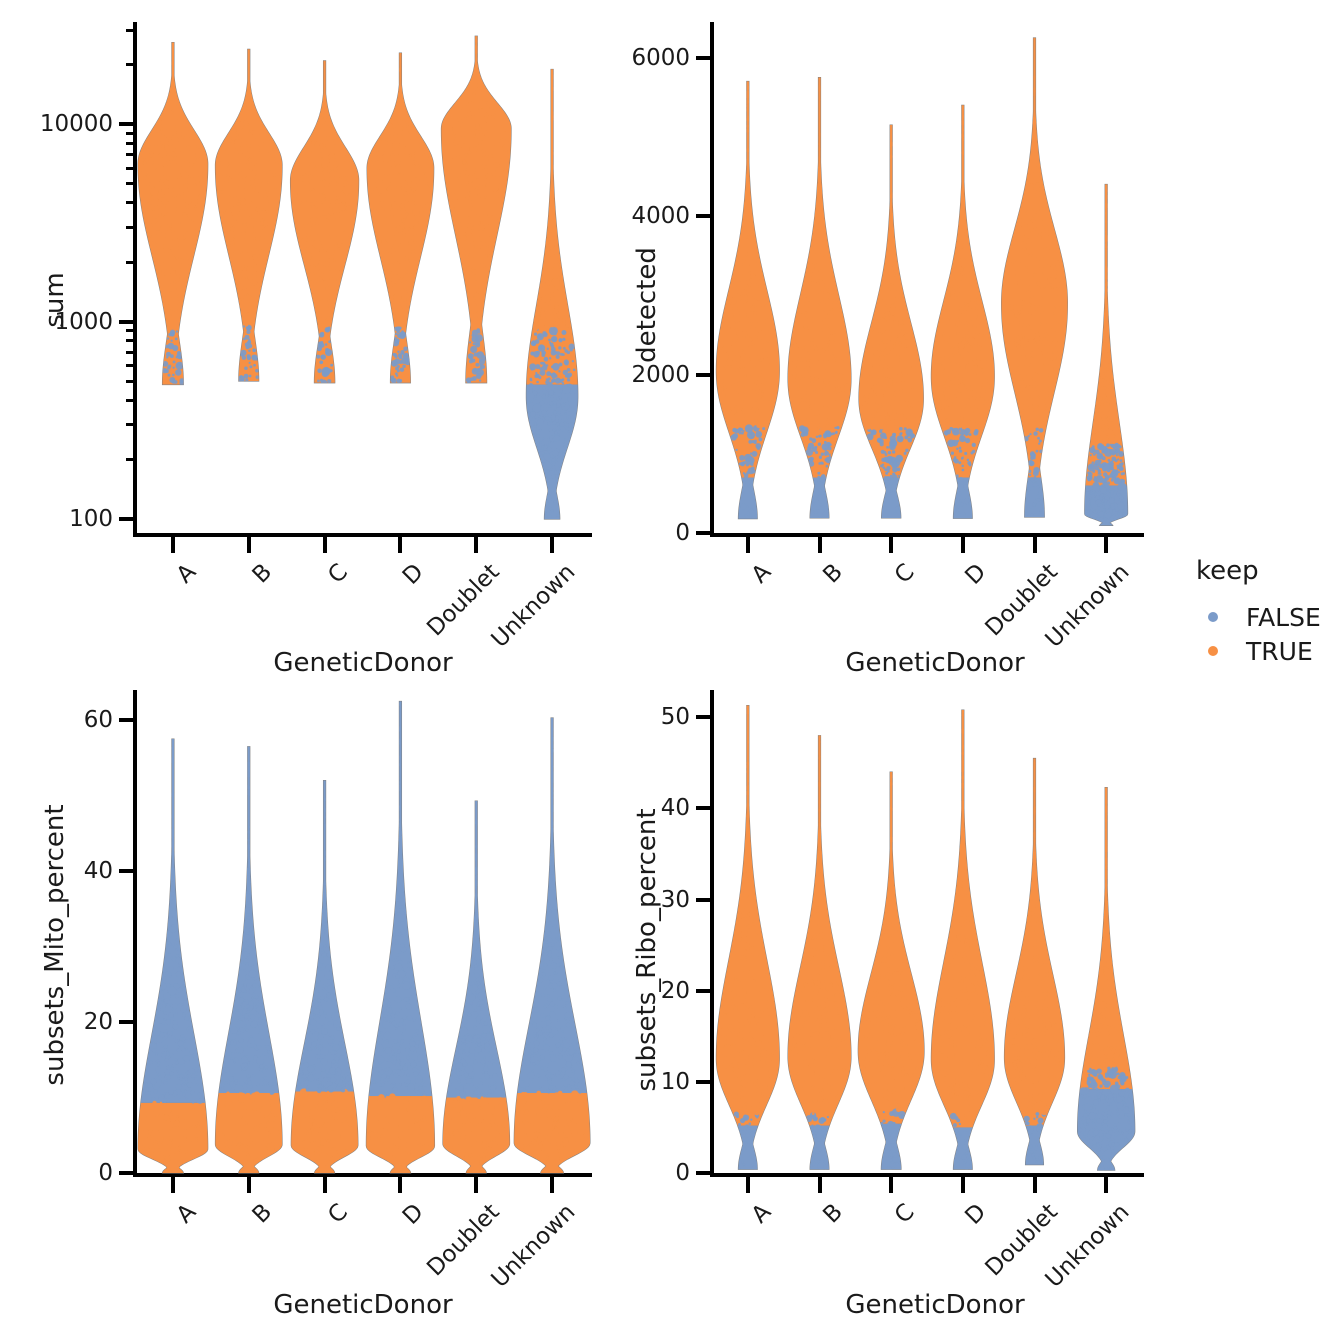  I want to click on legend-item-false: FALSE, so click(1258, 617).